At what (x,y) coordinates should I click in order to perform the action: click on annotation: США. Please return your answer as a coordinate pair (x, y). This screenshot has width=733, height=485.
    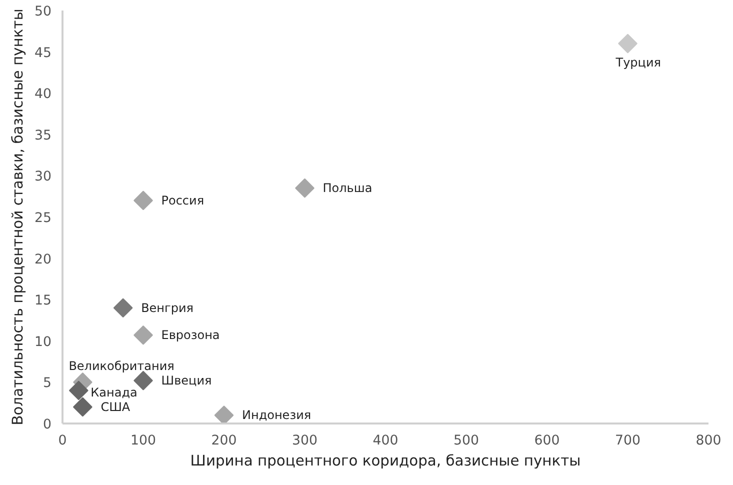
    Looking at the image, I should click on (115, 407).